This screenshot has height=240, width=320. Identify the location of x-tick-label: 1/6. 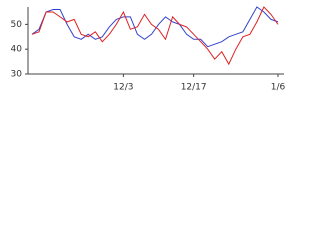
(278, 88).